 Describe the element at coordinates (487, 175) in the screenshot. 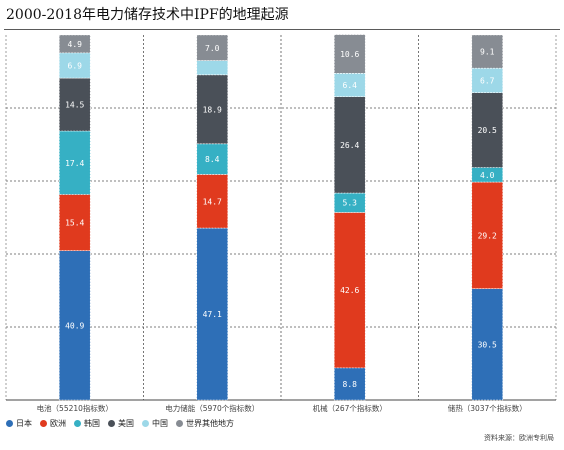

I see `data-label: 4.0` at that location.